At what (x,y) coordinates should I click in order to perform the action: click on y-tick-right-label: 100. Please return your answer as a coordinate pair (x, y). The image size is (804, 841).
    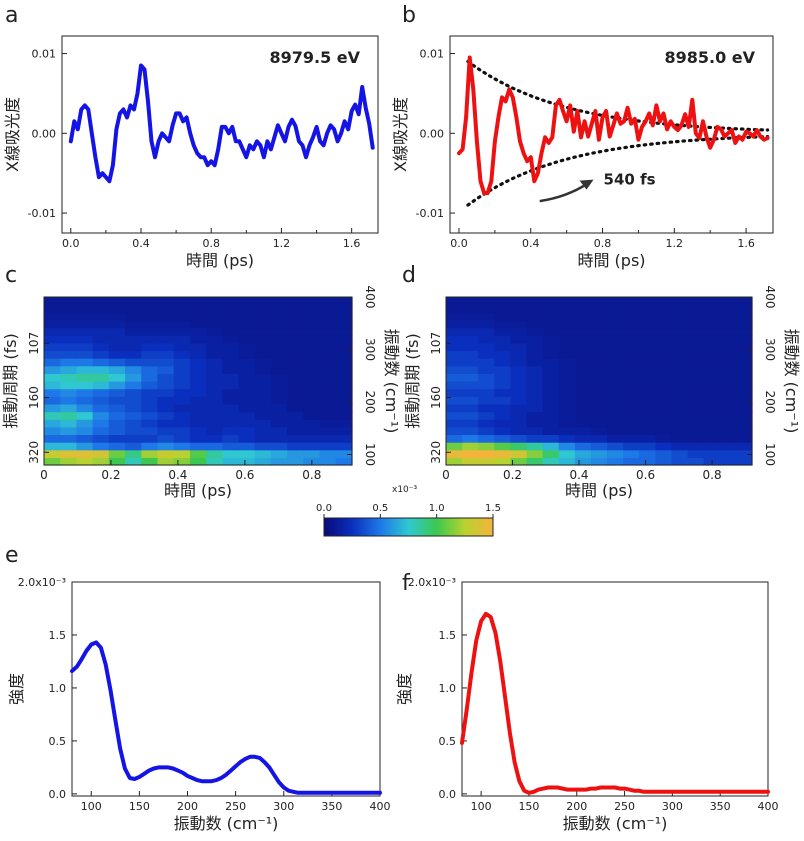
    Looking at the image, I should click on (770, 454).